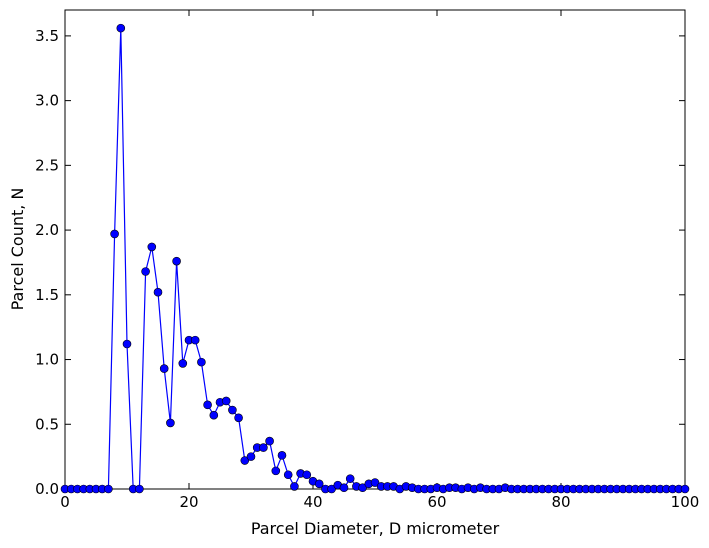 This screenshot has height=548, width=709. I want to click on x-tick-label: 100, so click(685, 502).